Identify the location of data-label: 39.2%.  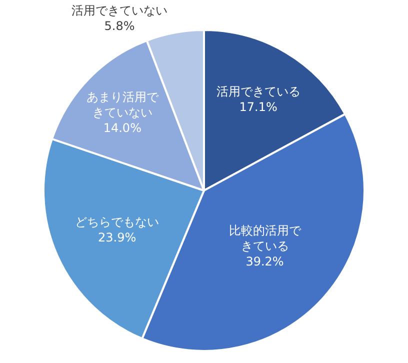
(265, 261).